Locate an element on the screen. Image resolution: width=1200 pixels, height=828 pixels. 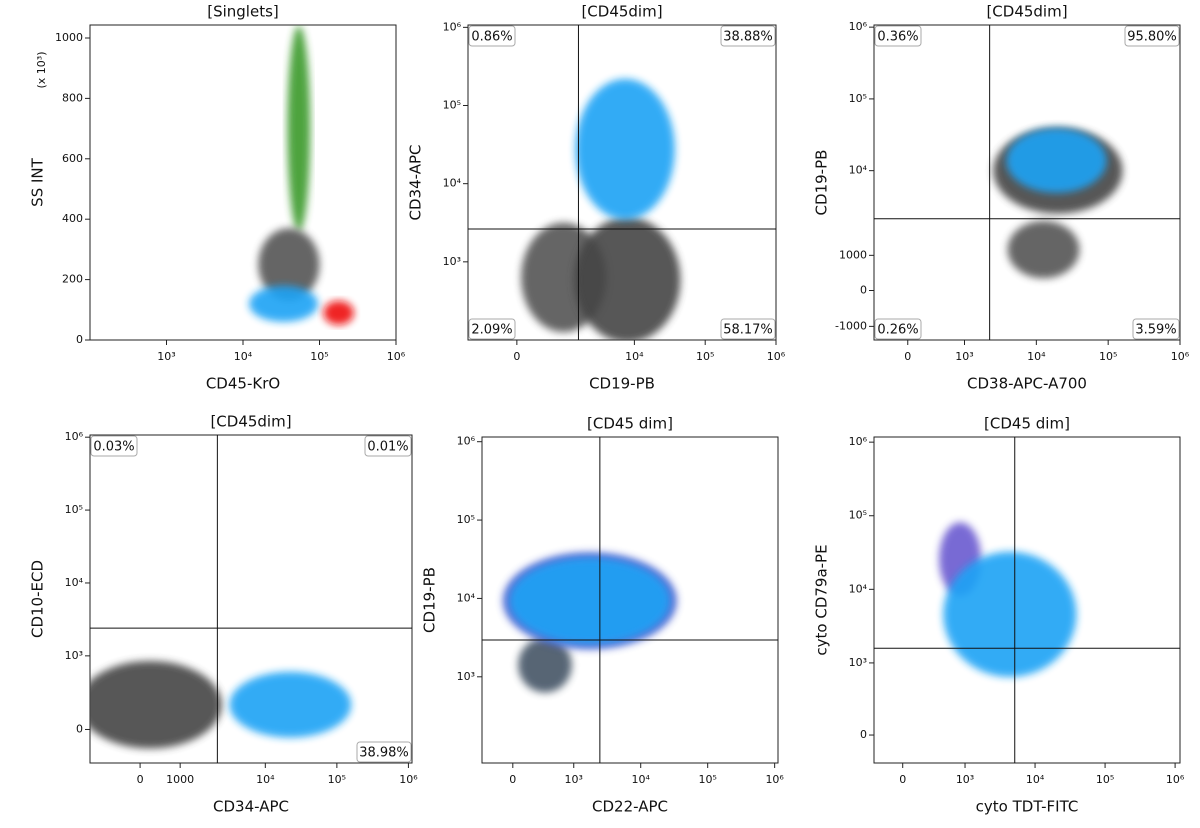
quadrant-label: 0.26% is located at coordinates (897, 330).